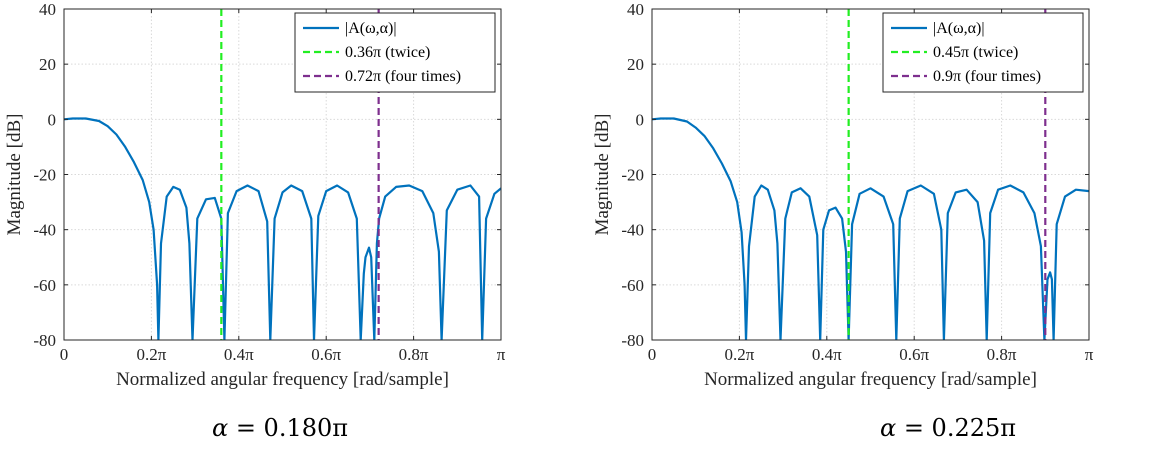  I want to click on legend: |A(ω,α)| 0.36π (twice) 0.72π (four times), so click(395, 52).